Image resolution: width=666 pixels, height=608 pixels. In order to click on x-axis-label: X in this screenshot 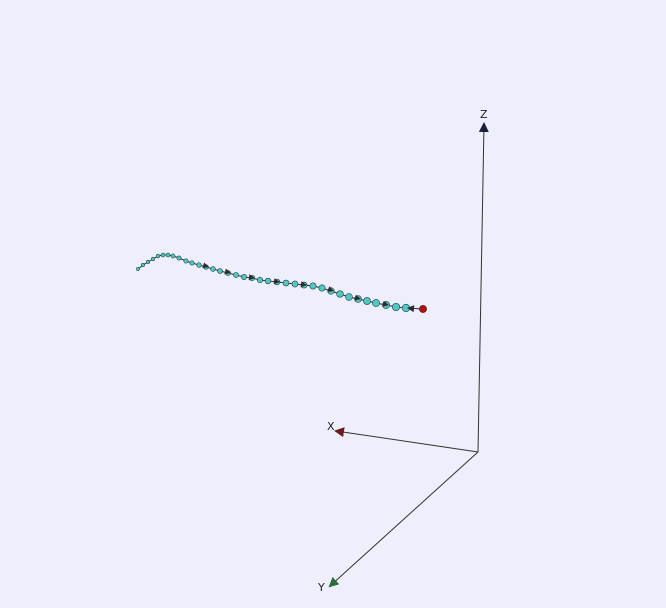, I will do `click(331, 426)`.